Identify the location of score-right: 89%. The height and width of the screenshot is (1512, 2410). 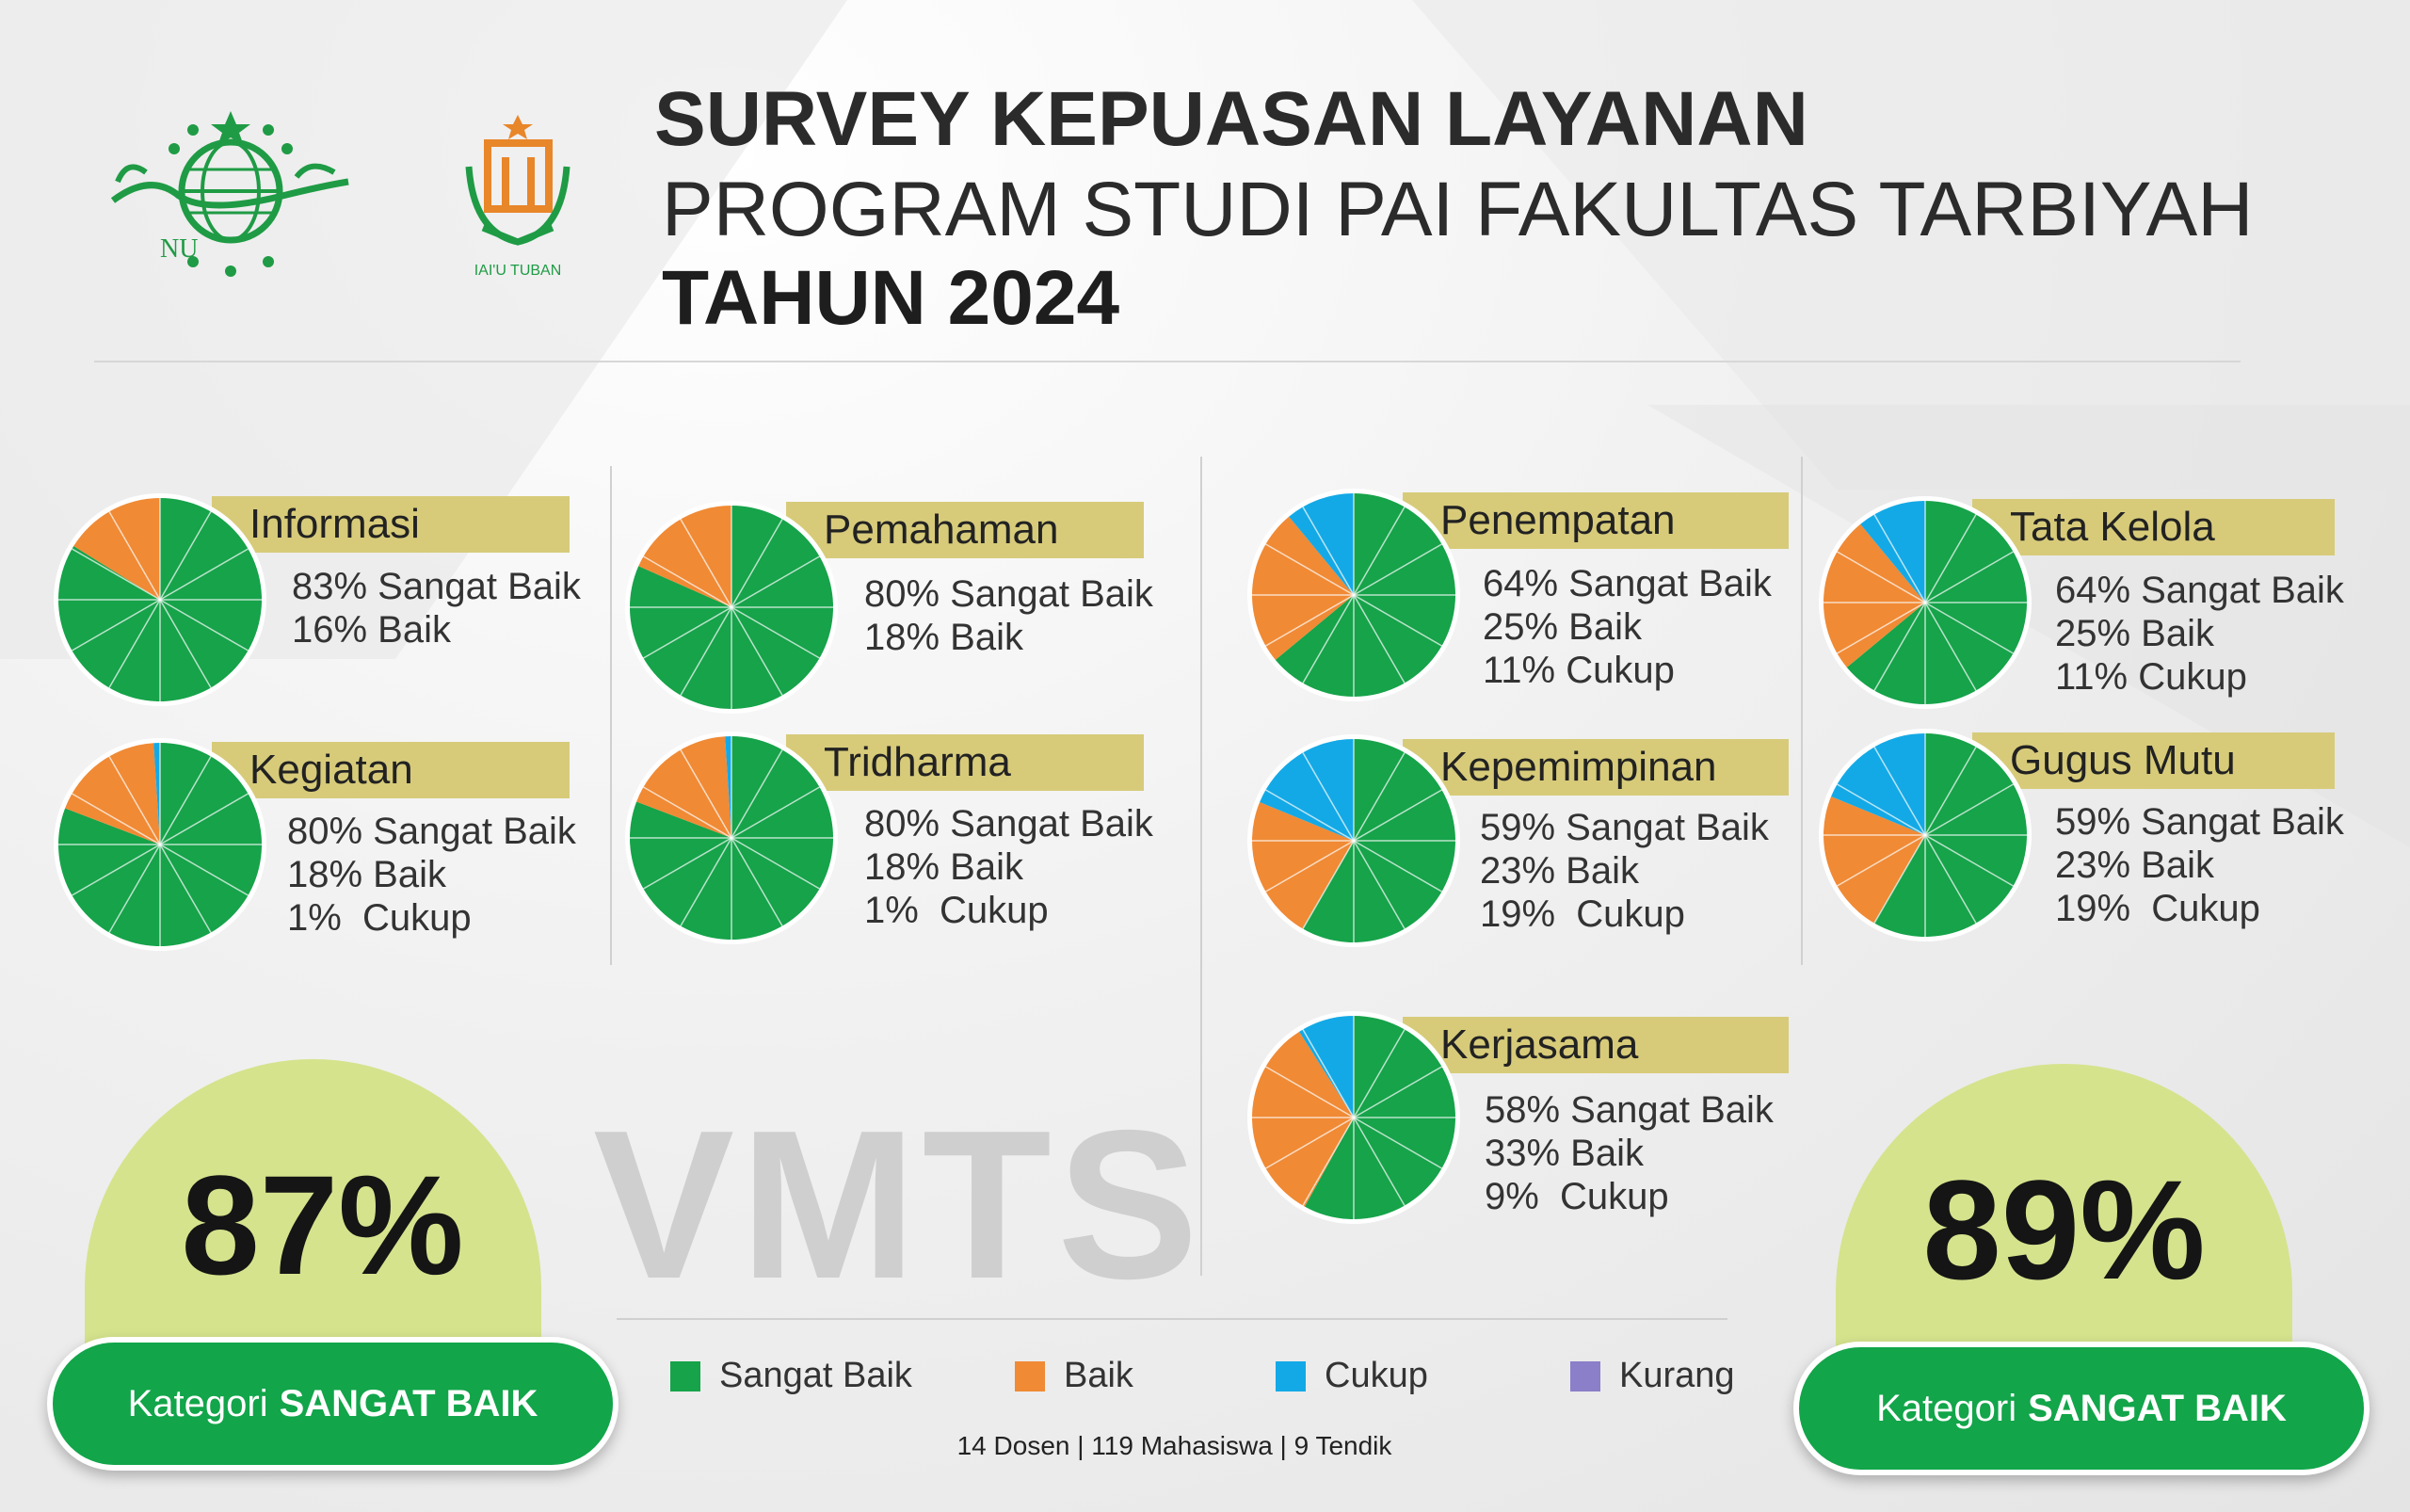
(2064, 1229).